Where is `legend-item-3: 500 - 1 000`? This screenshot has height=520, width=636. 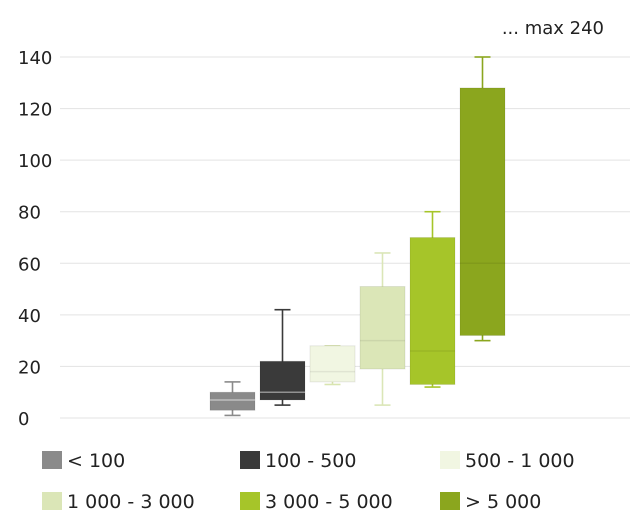 legend-item-3: 500 - 1 000 is located at coordinates (507, 461).